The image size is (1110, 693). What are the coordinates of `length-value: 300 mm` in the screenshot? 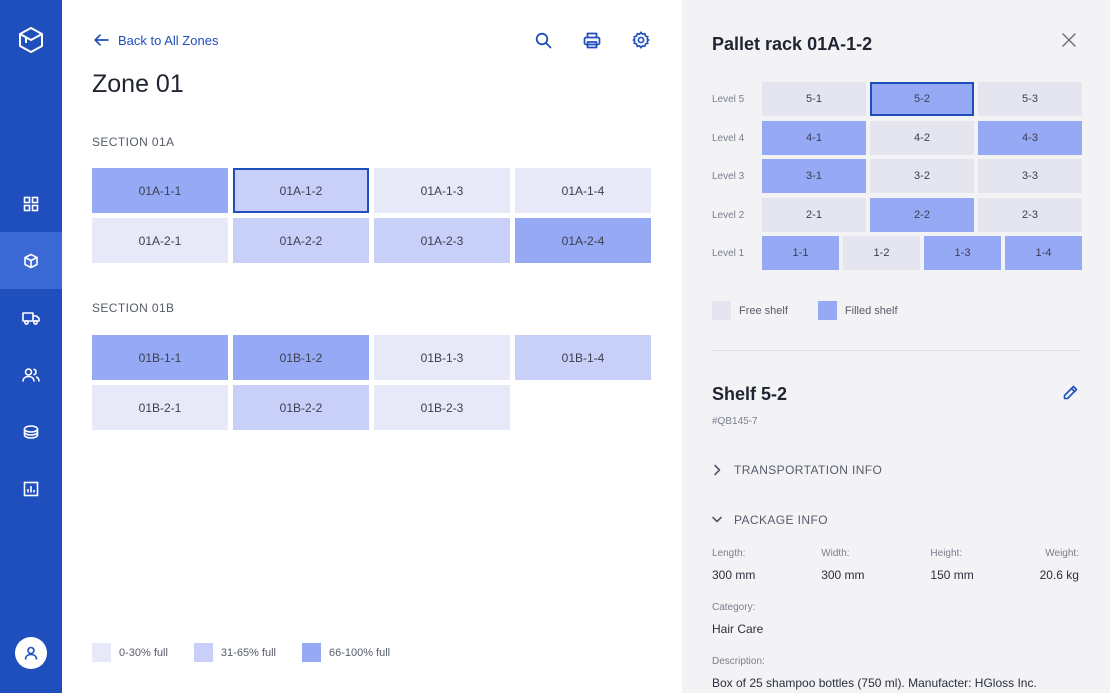 It's located at (734, 575).